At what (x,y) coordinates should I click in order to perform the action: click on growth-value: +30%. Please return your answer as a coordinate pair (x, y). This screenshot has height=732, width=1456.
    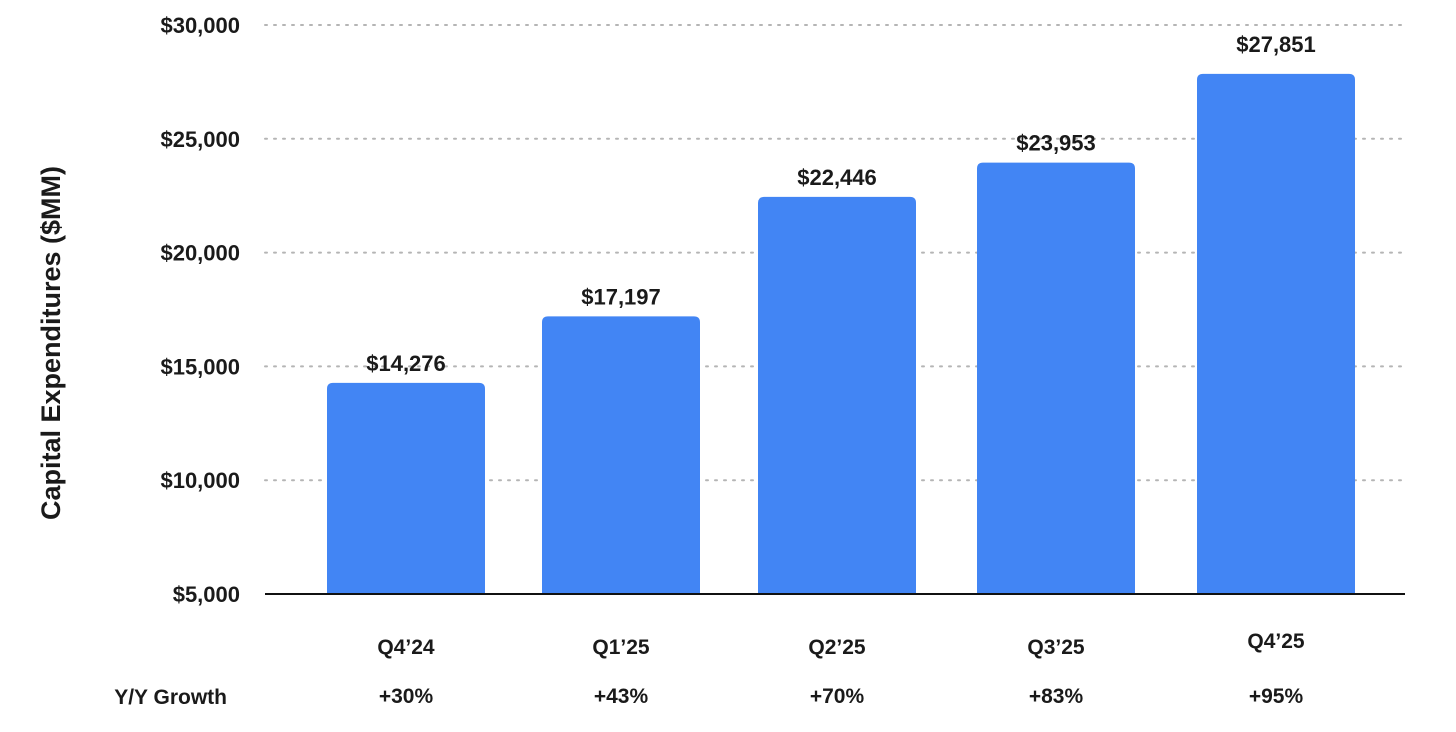
    Looking at the image, I should click on (406, 696).